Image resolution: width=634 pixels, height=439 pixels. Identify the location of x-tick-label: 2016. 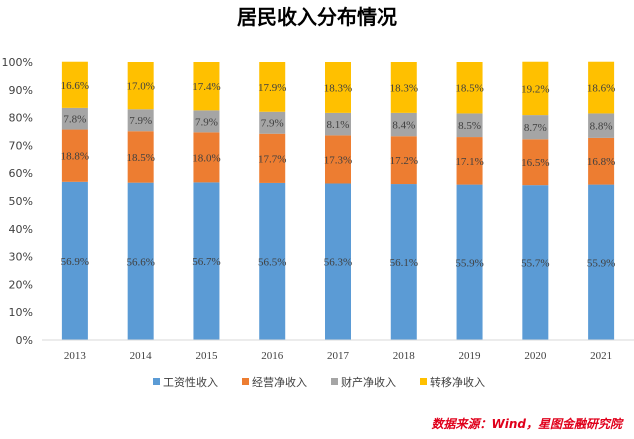
(272, 356).